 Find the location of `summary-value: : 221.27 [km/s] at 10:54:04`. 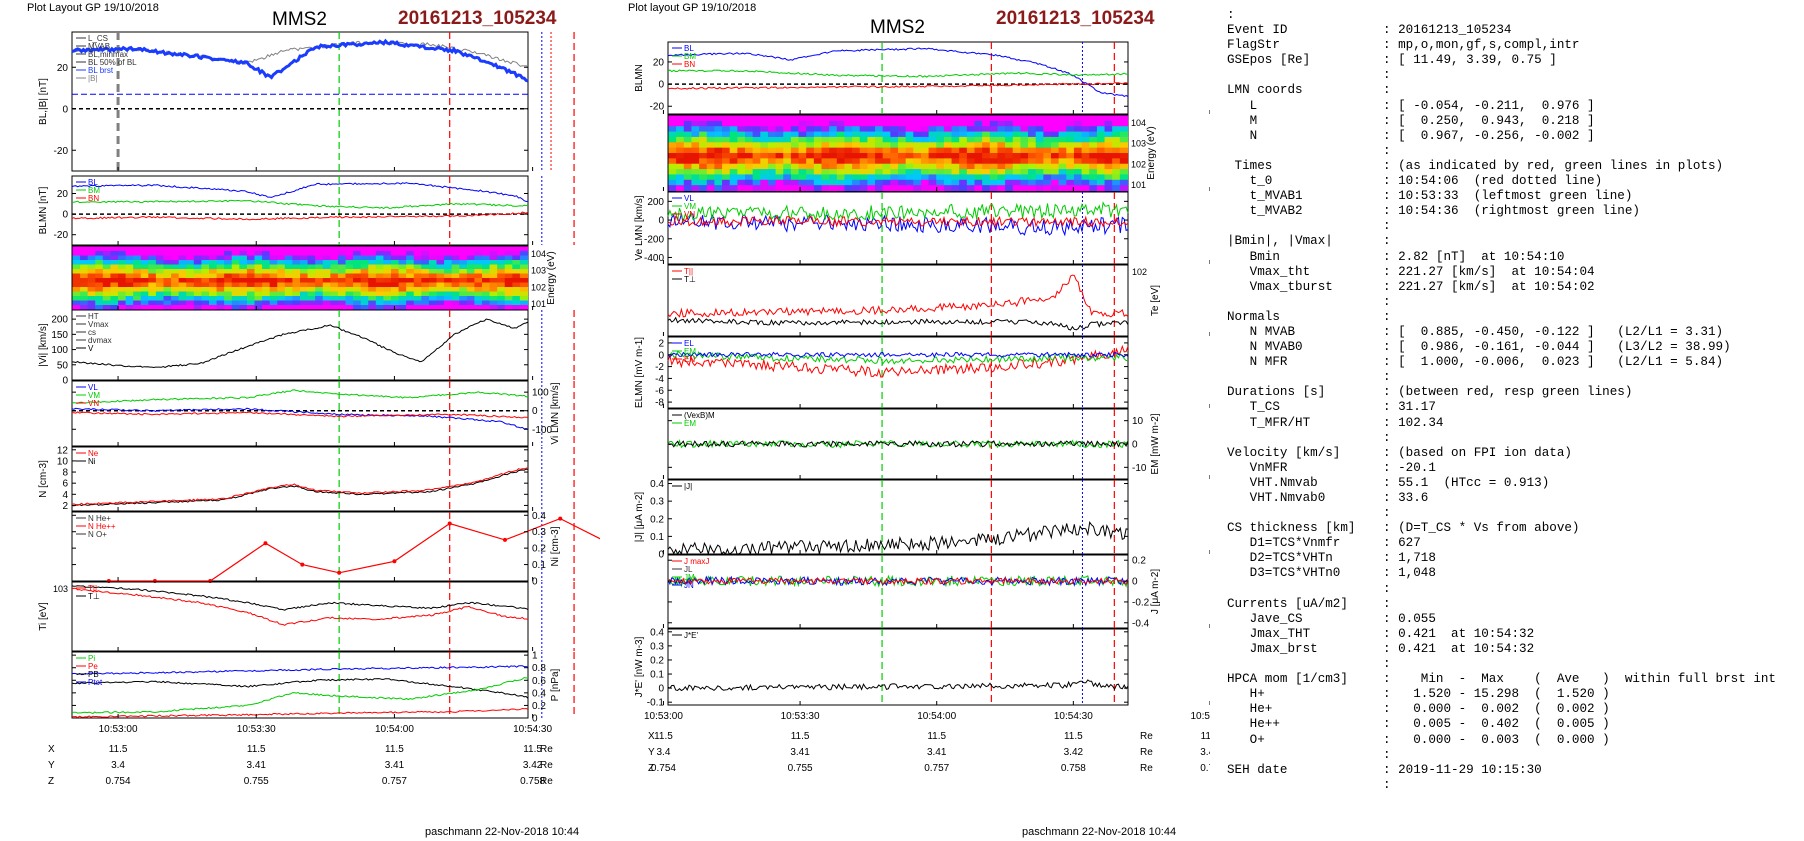

summary-value: : 221.27 [km/s] at 10:54:04 is located at coordinates (1489, 271).